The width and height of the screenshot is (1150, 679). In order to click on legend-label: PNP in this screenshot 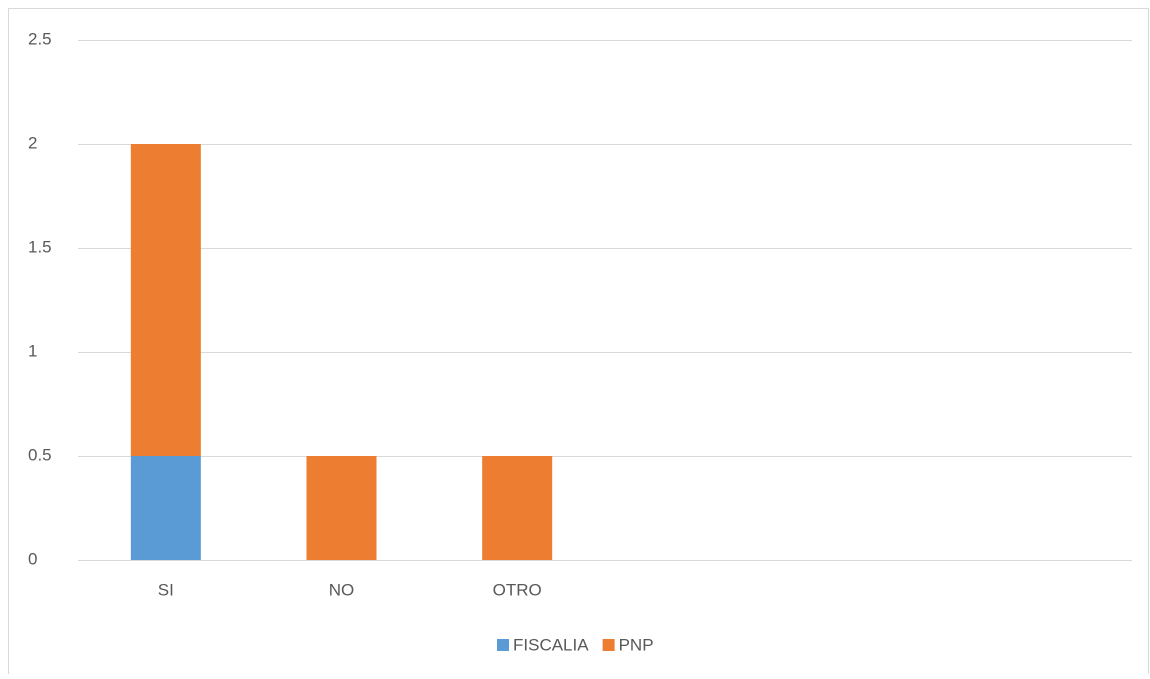, I will do `click(636, 644)`.